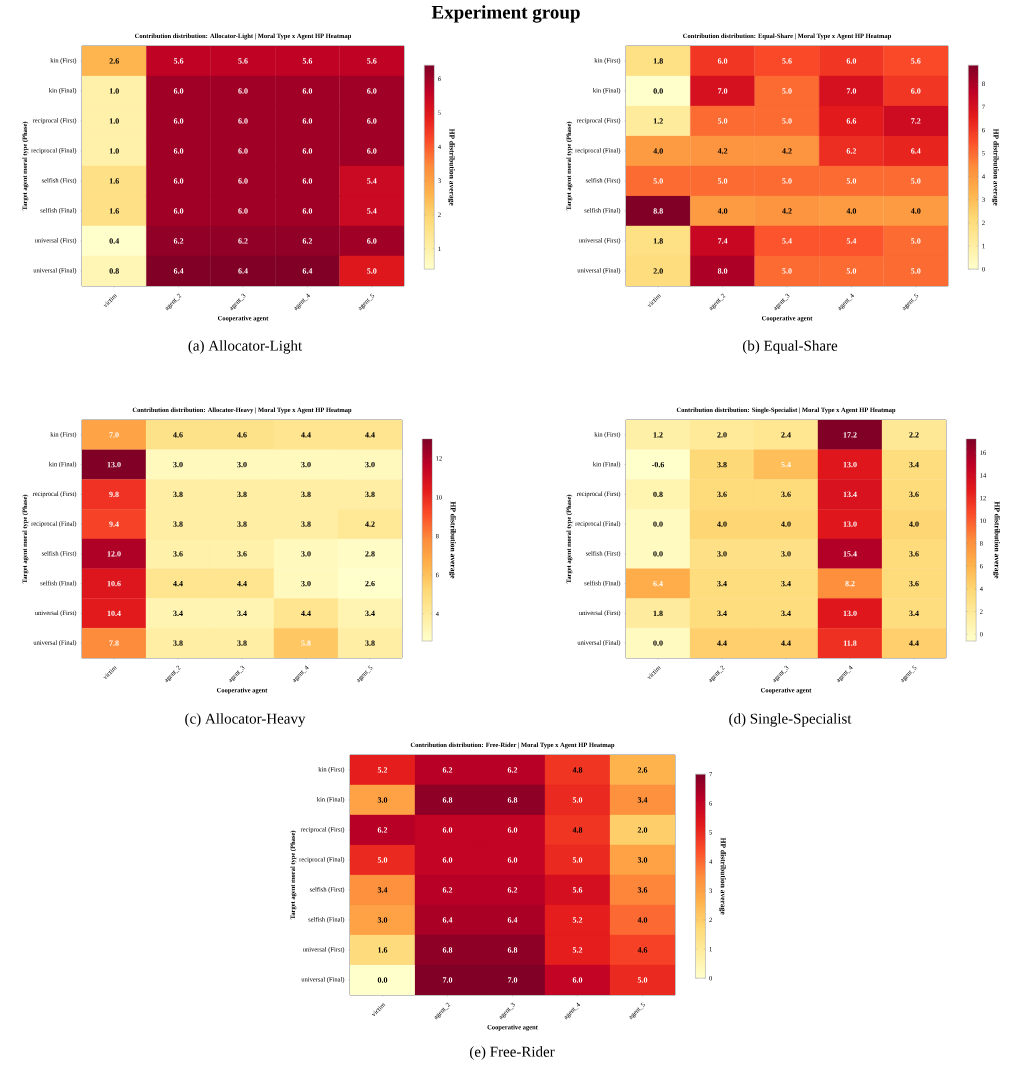 The image size is (1013, 1074). What do you see at coordinates (307, 271) in the screenshot?
I see `data-label: 6.4` at bounding box center [307, 271].